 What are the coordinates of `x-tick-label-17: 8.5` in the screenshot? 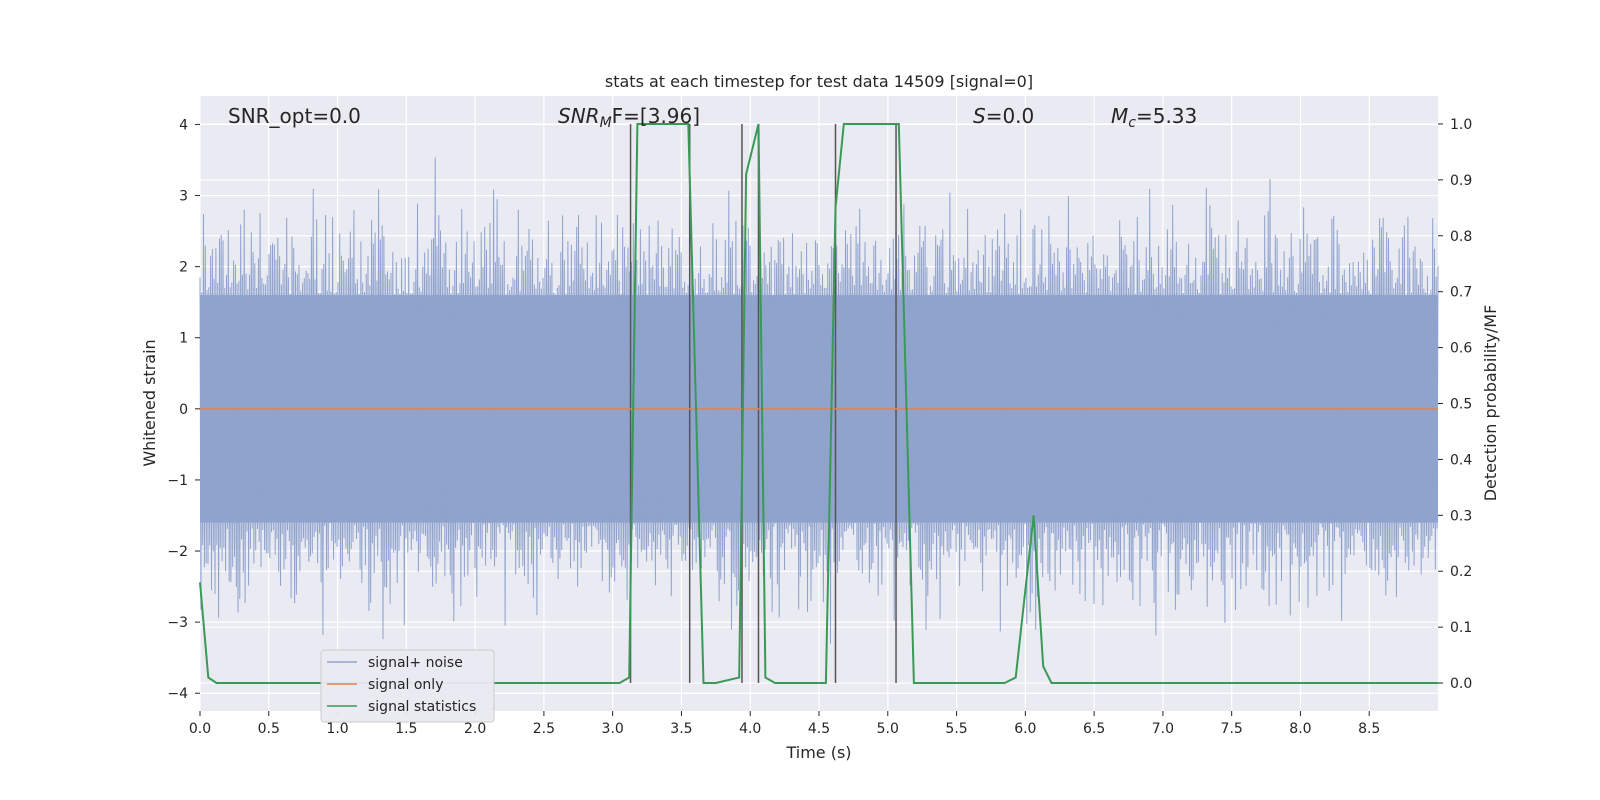 It's located at (1369, 729).